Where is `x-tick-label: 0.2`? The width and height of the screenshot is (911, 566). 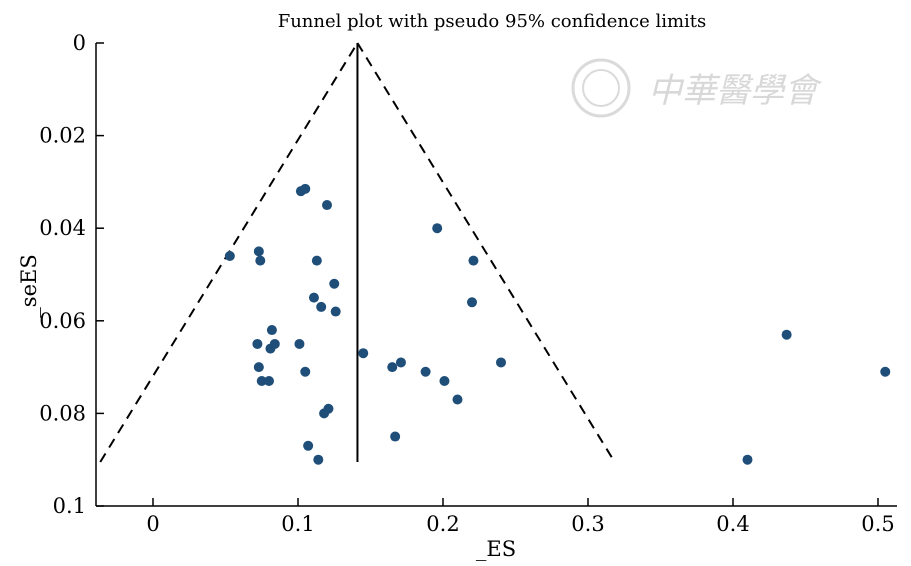
x-tick-label: 0.2 is located at coordinates (442, 524).